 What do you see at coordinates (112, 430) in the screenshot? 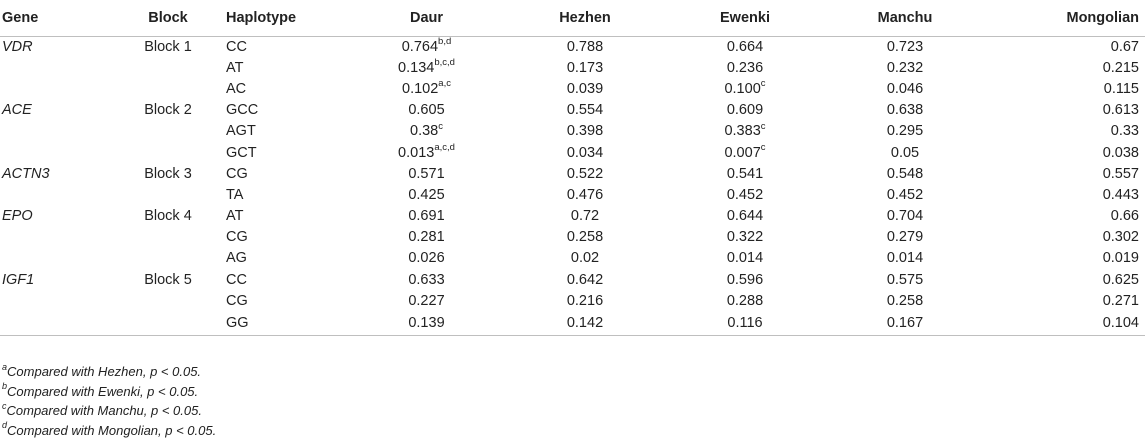
I see `footnote-text: Compared with Mongolian, p < 0.05.` at bounding box center [112, 430].